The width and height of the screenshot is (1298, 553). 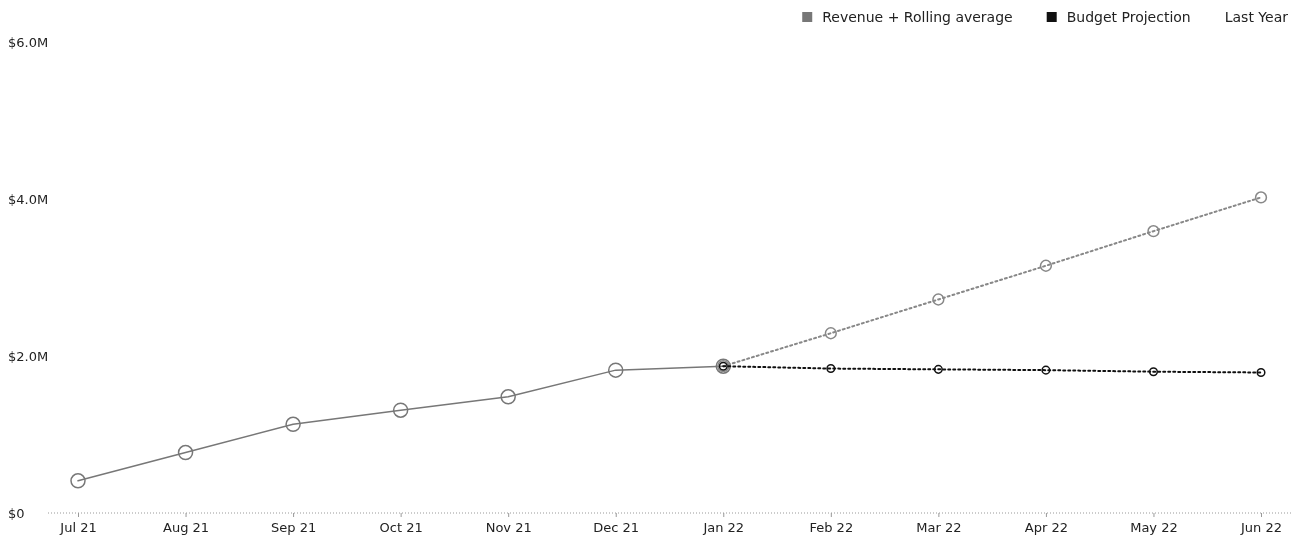 I want to click on x-tick-label: Mar 22, so click(x=939, y=527).